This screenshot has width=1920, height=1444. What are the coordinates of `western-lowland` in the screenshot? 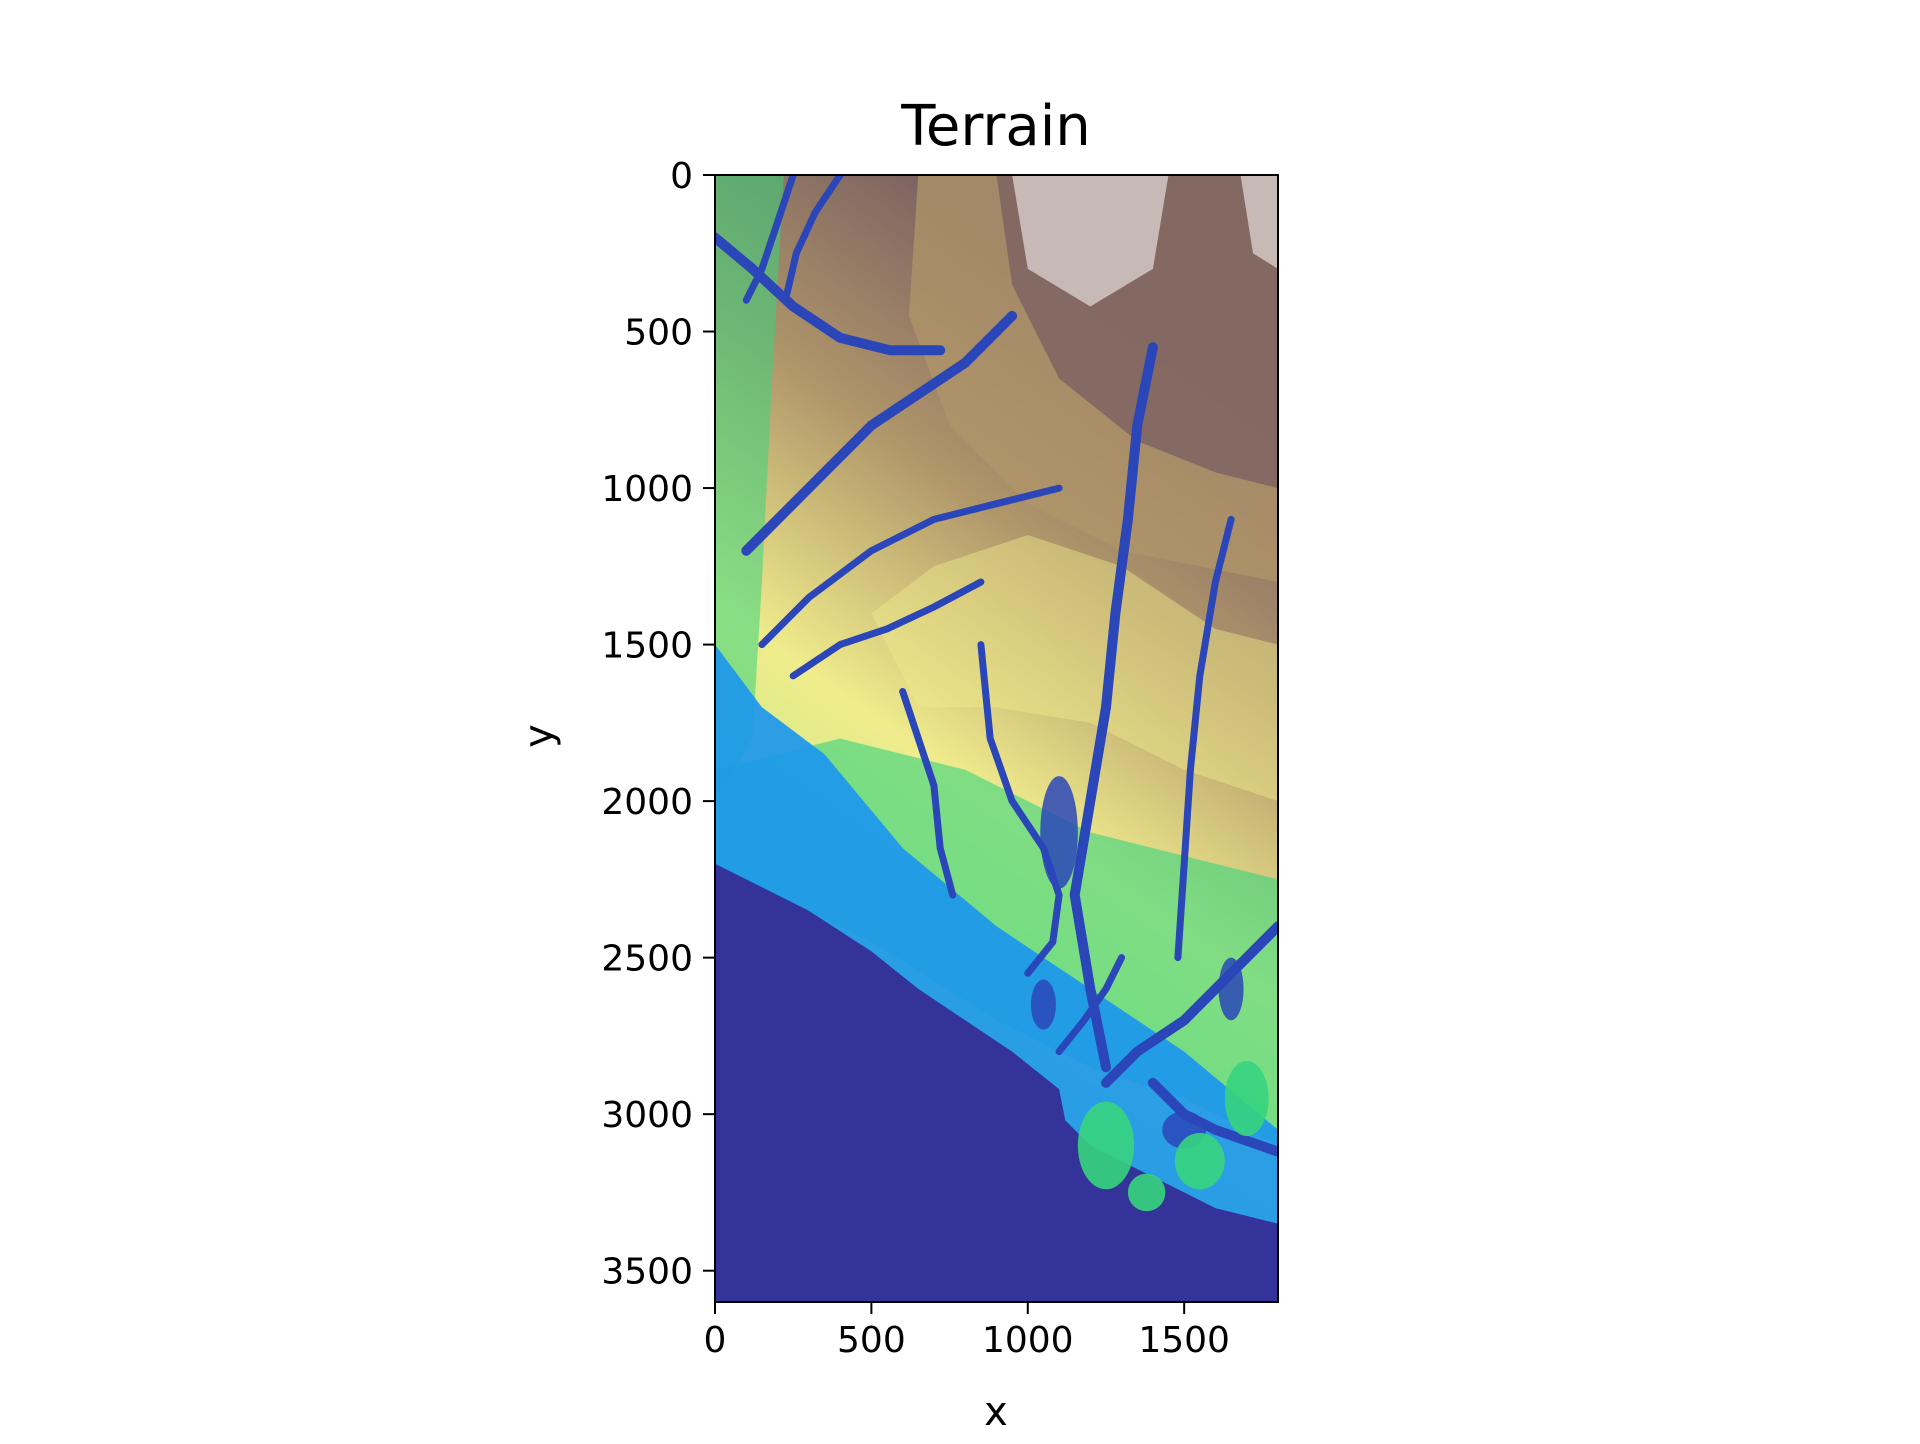 It's located at (749, 488).